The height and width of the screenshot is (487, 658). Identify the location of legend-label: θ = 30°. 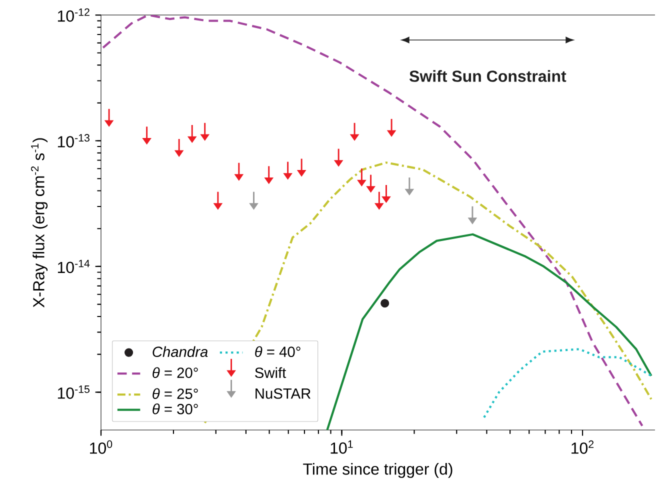
(175, 409).